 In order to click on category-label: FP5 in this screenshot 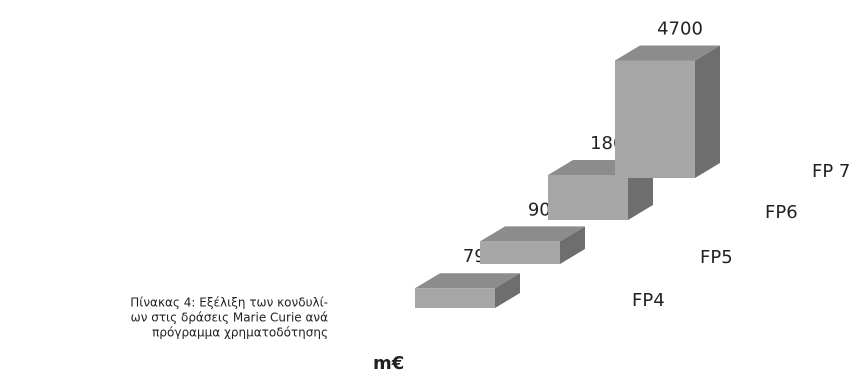, I will do `click(716, 257)`.